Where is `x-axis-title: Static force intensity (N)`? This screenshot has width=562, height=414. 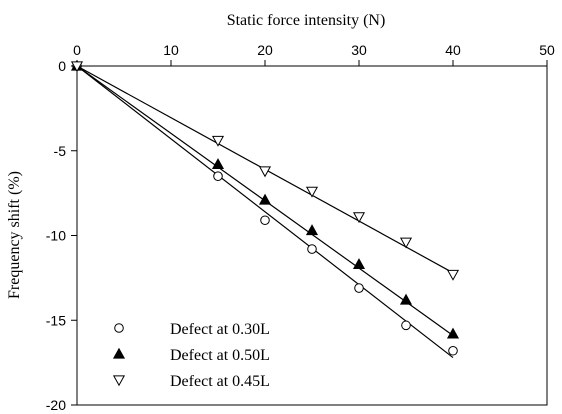
x-axis-title: Static force intensity (N) is located at coordinates (306, 20).